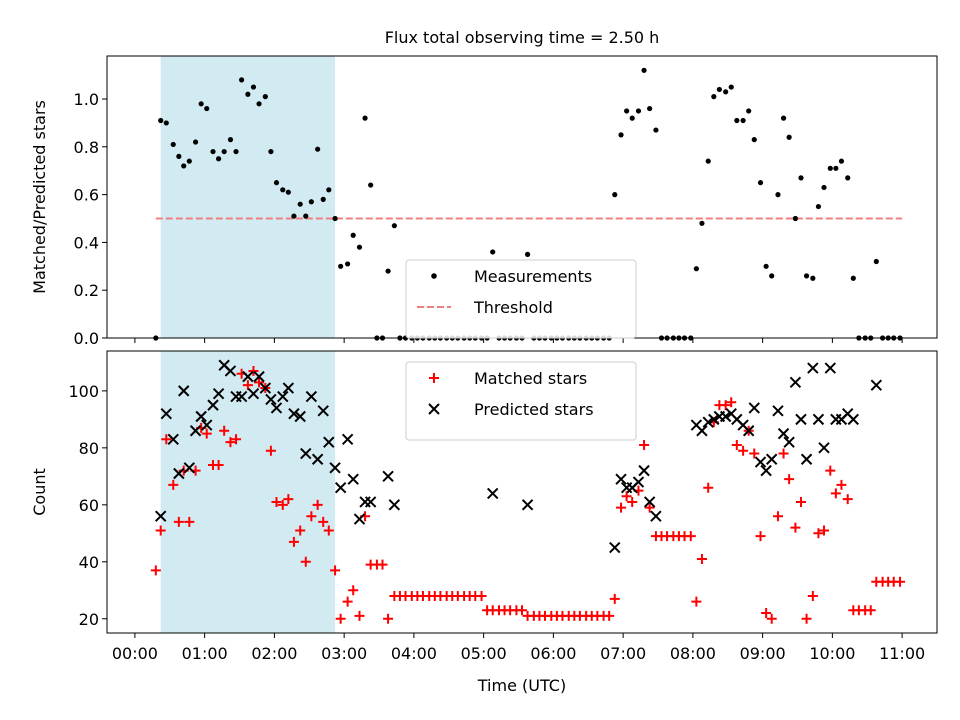  Describe the element at coordinates (434, 276) in the screenshot. I see `legend-dot-icon` at that location.